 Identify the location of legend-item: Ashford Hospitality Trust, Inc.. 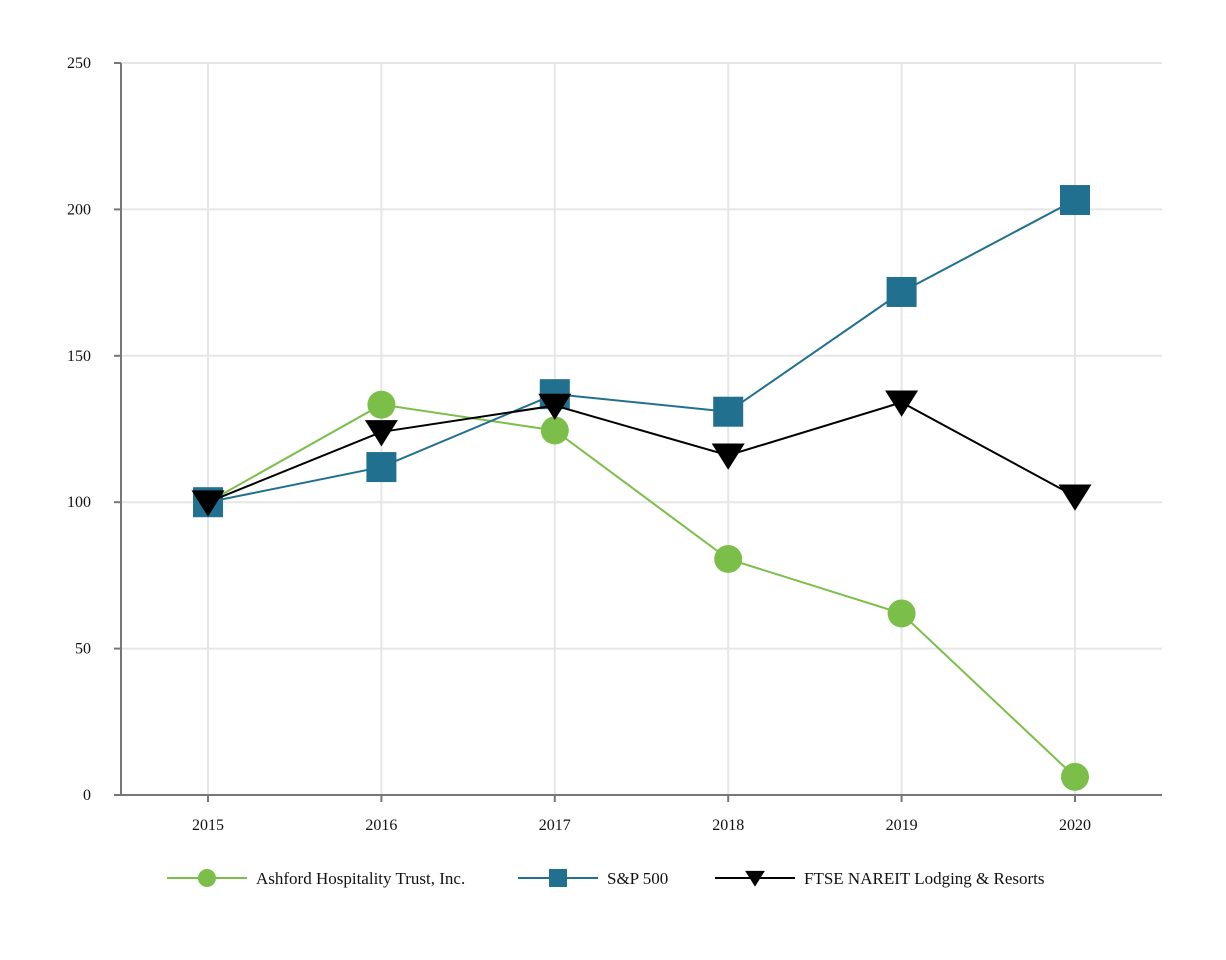
(316, 878).